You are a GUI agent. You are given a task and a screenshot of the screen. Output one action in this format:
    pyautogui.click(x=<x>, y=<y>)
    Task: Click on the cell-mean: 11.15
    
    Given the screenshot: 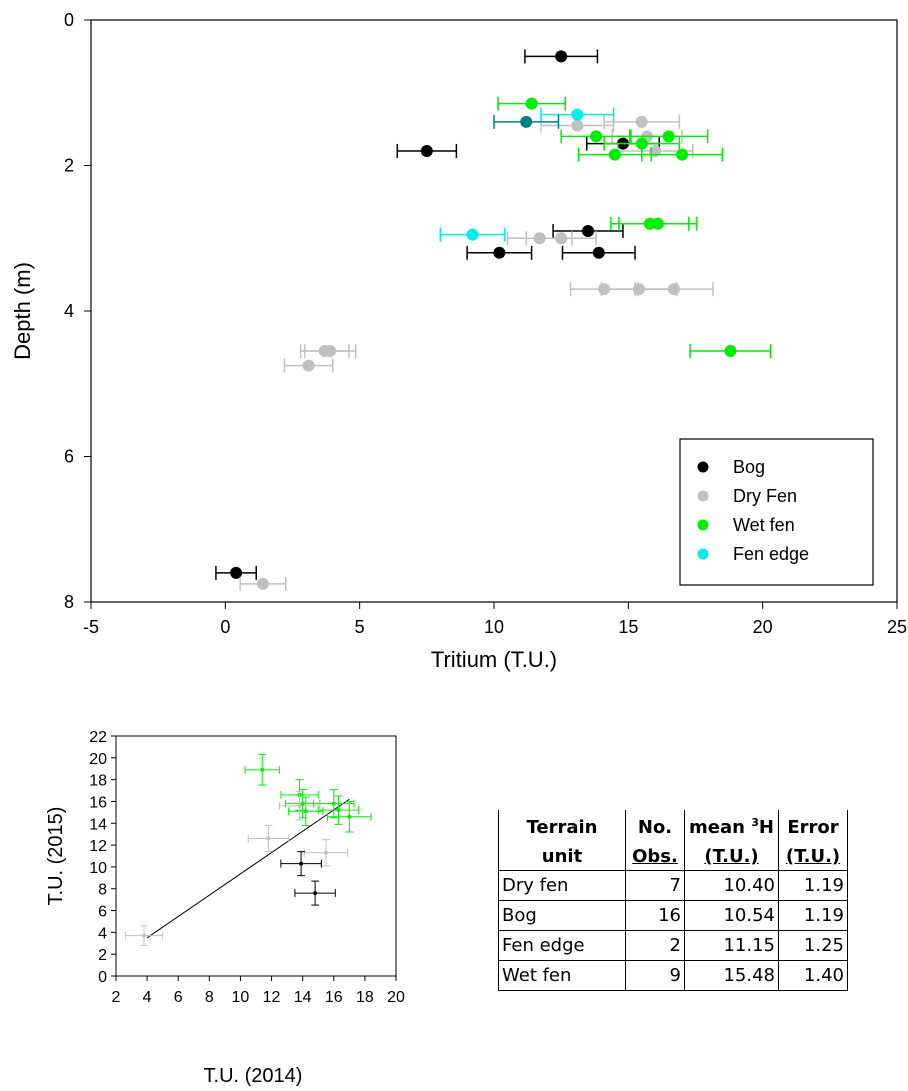 What is the action you would take?
    pyautogui.click(x=731, y=945)
    